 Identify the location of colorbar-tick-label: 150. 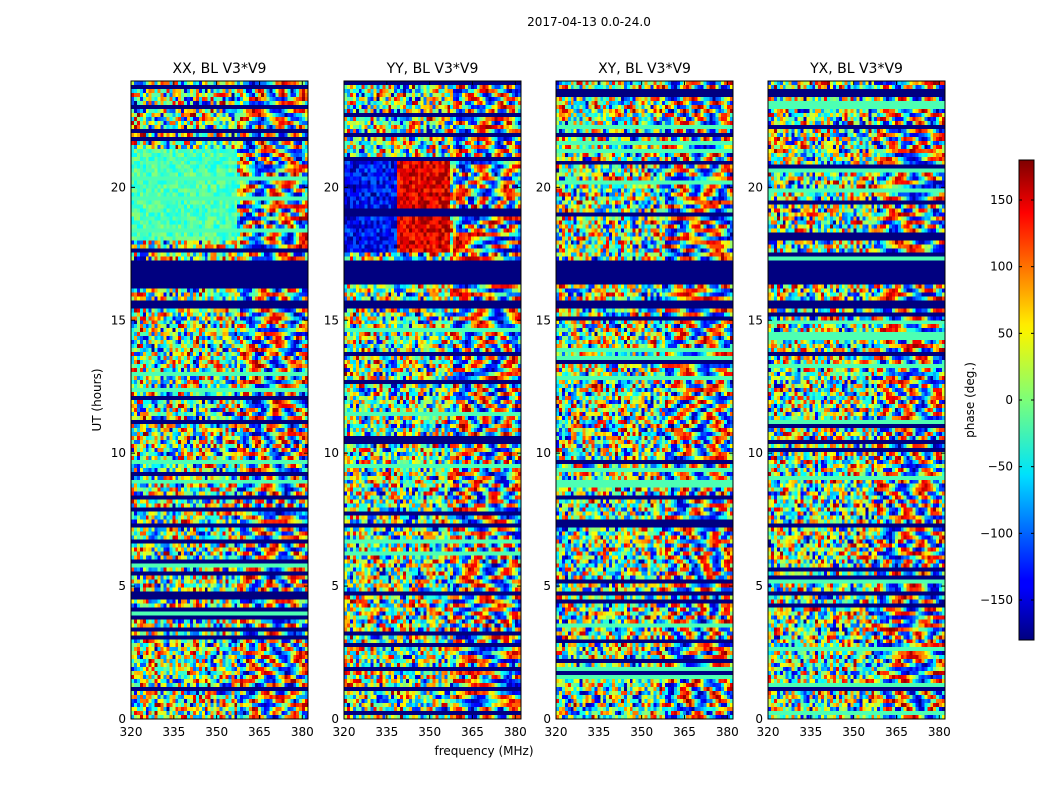
(1001, 200).